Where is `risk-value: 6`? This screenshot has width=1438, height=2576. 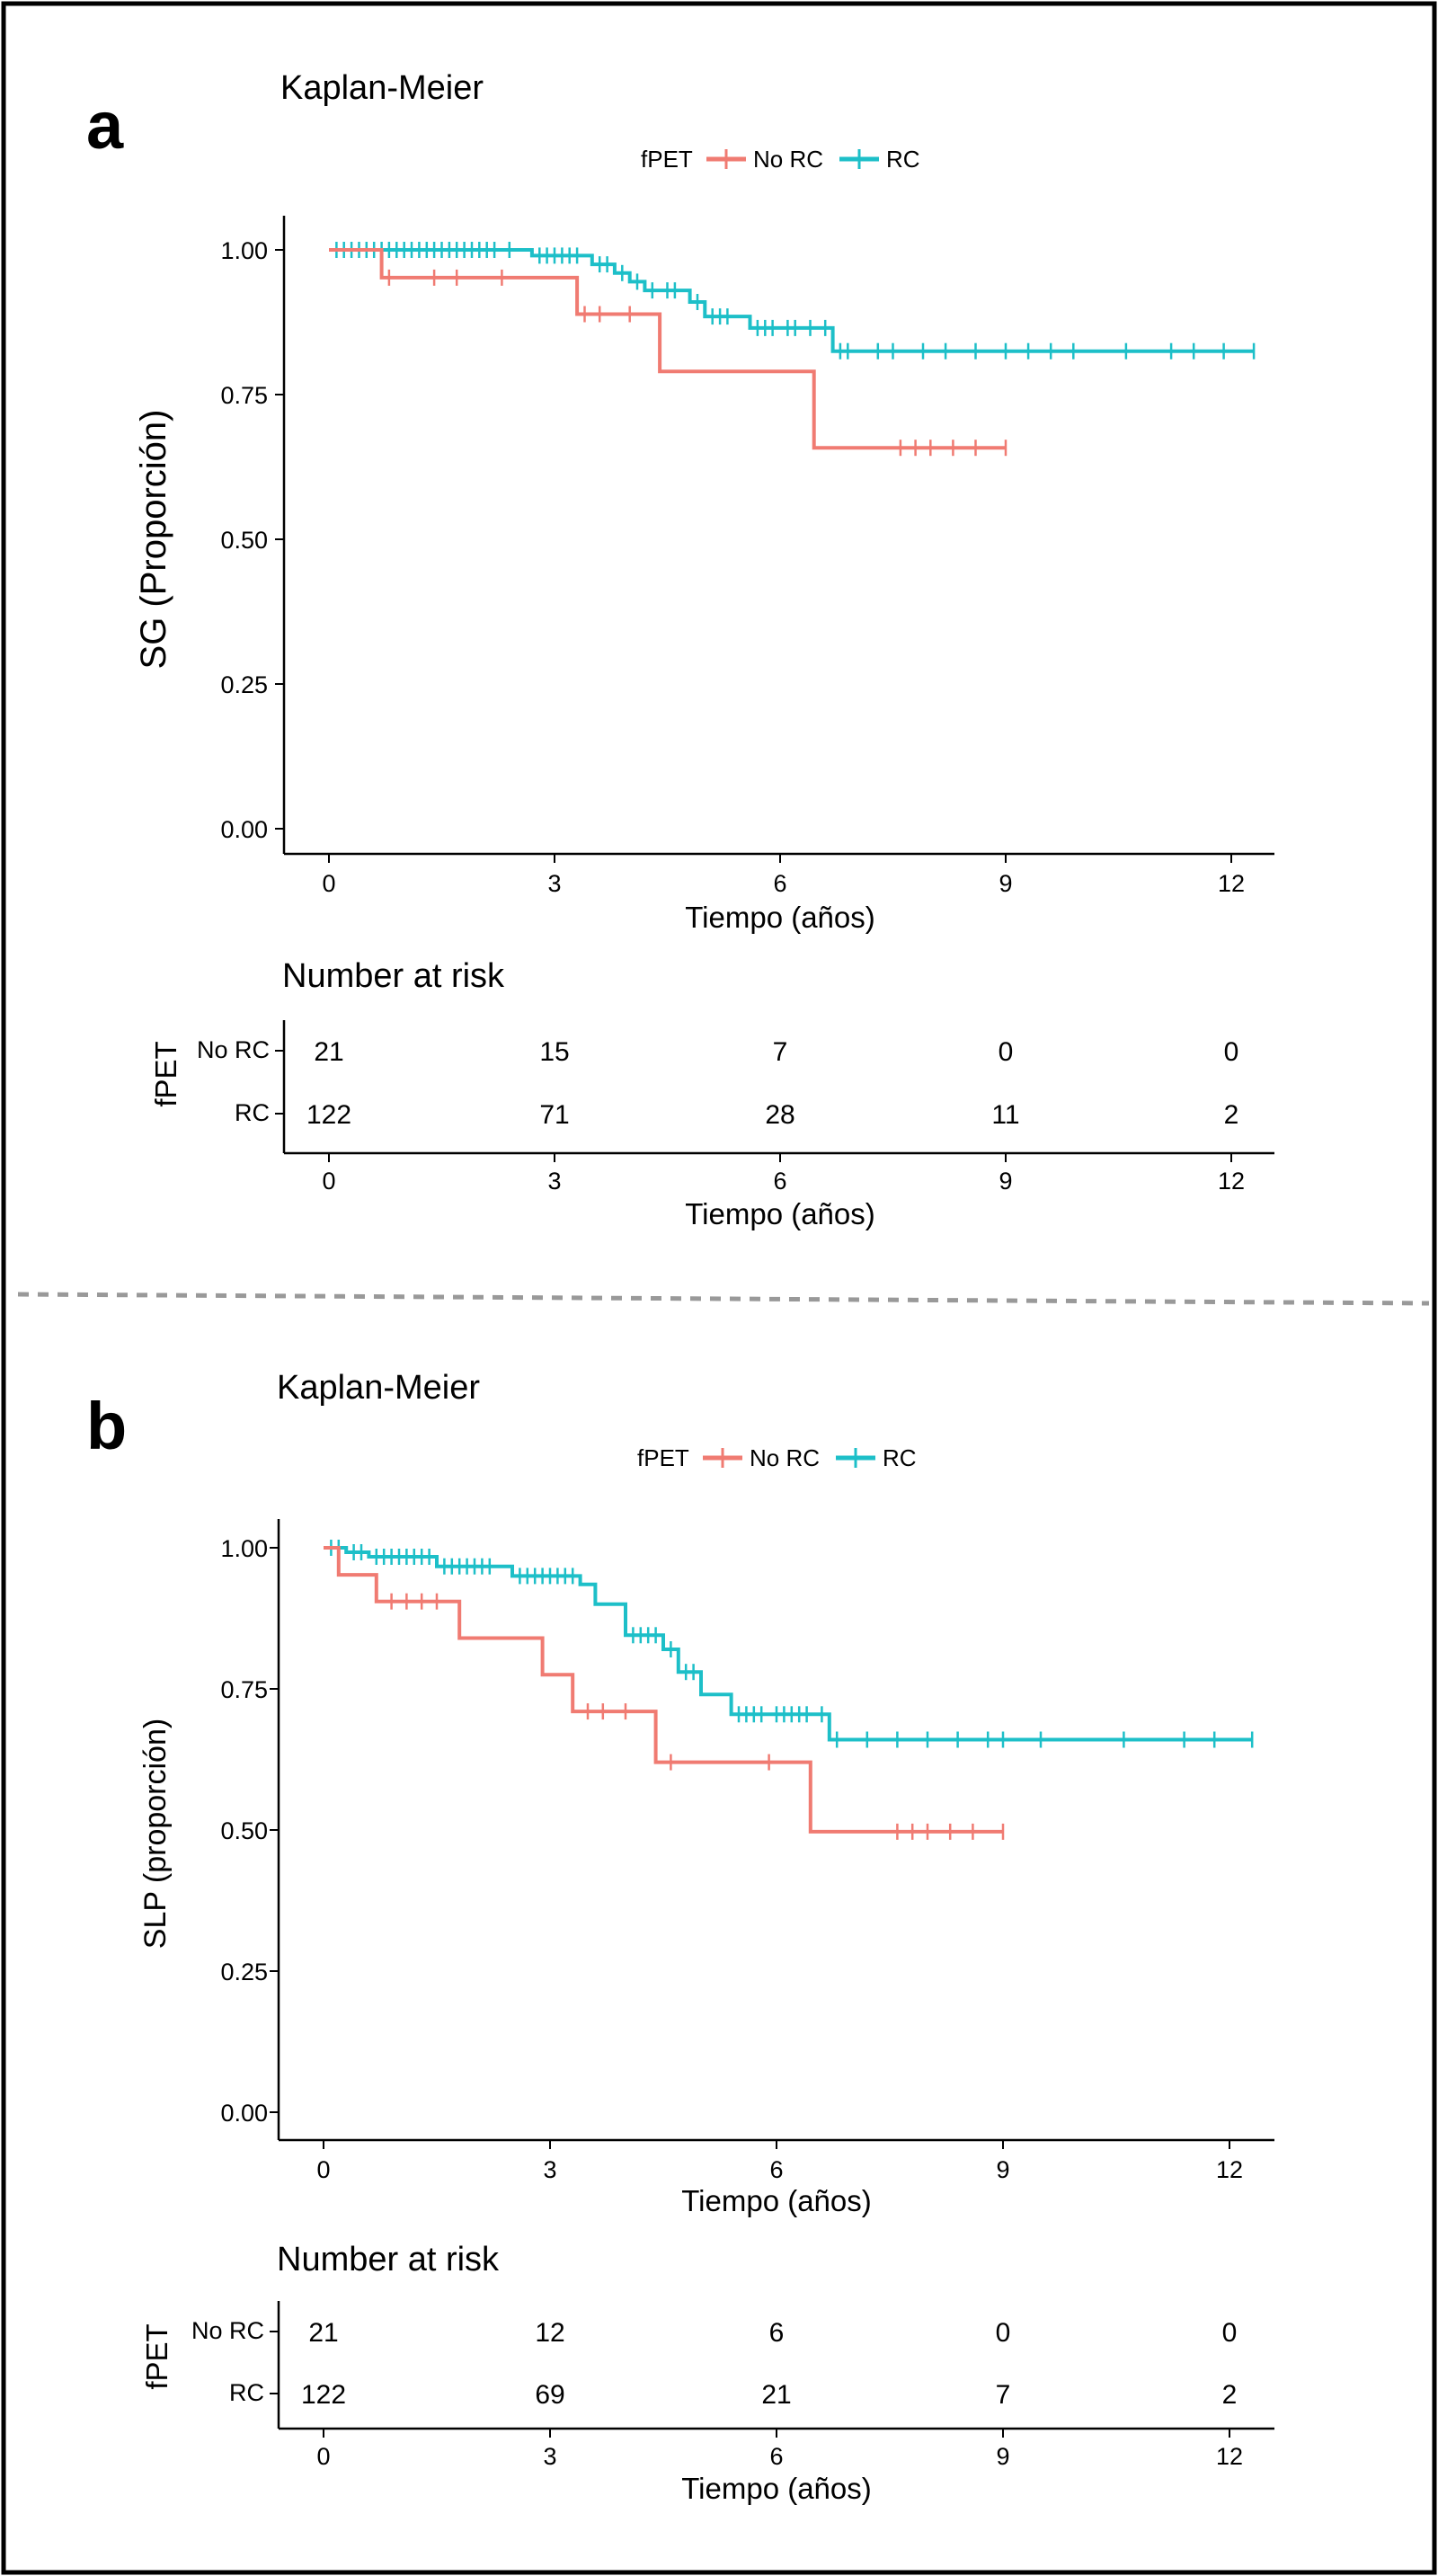
risk-value: 6 is located at coordinates (777, 2333).